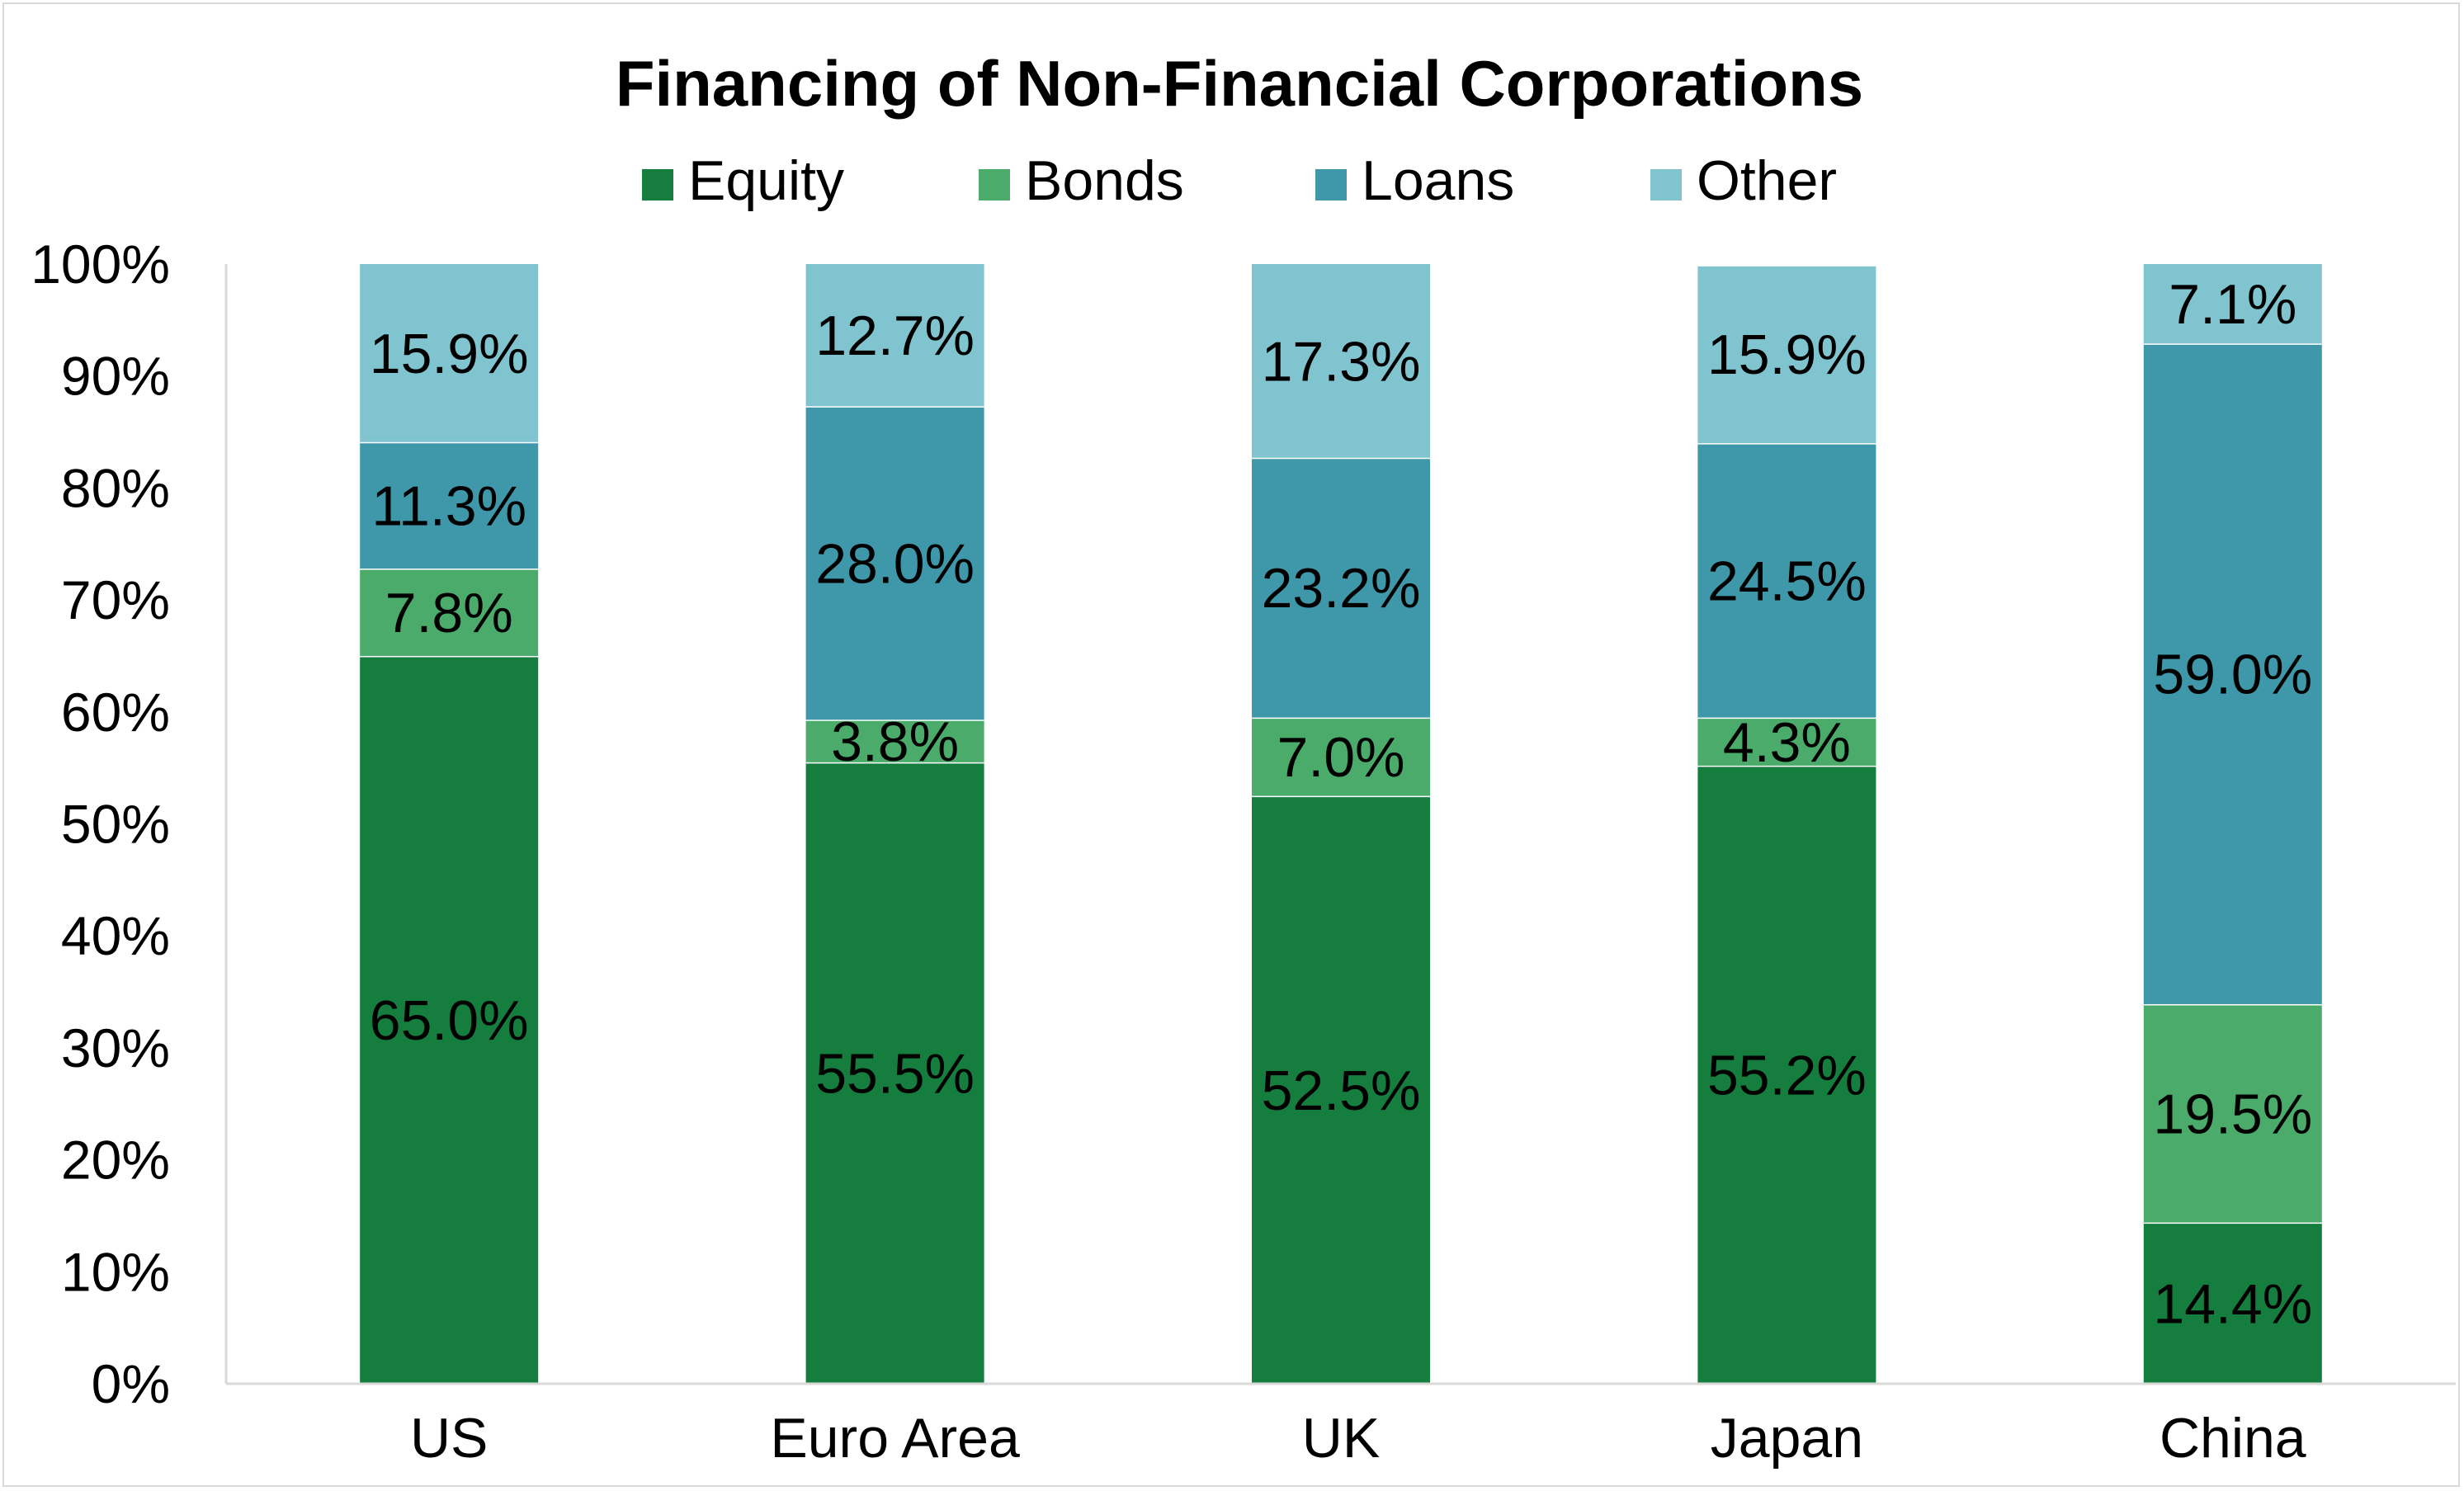 This screenshot has height=1491, width=2464. Describe the element at coordinates (115, 487) in the screenshot. I see `y-tick-label: 80%` at that location.